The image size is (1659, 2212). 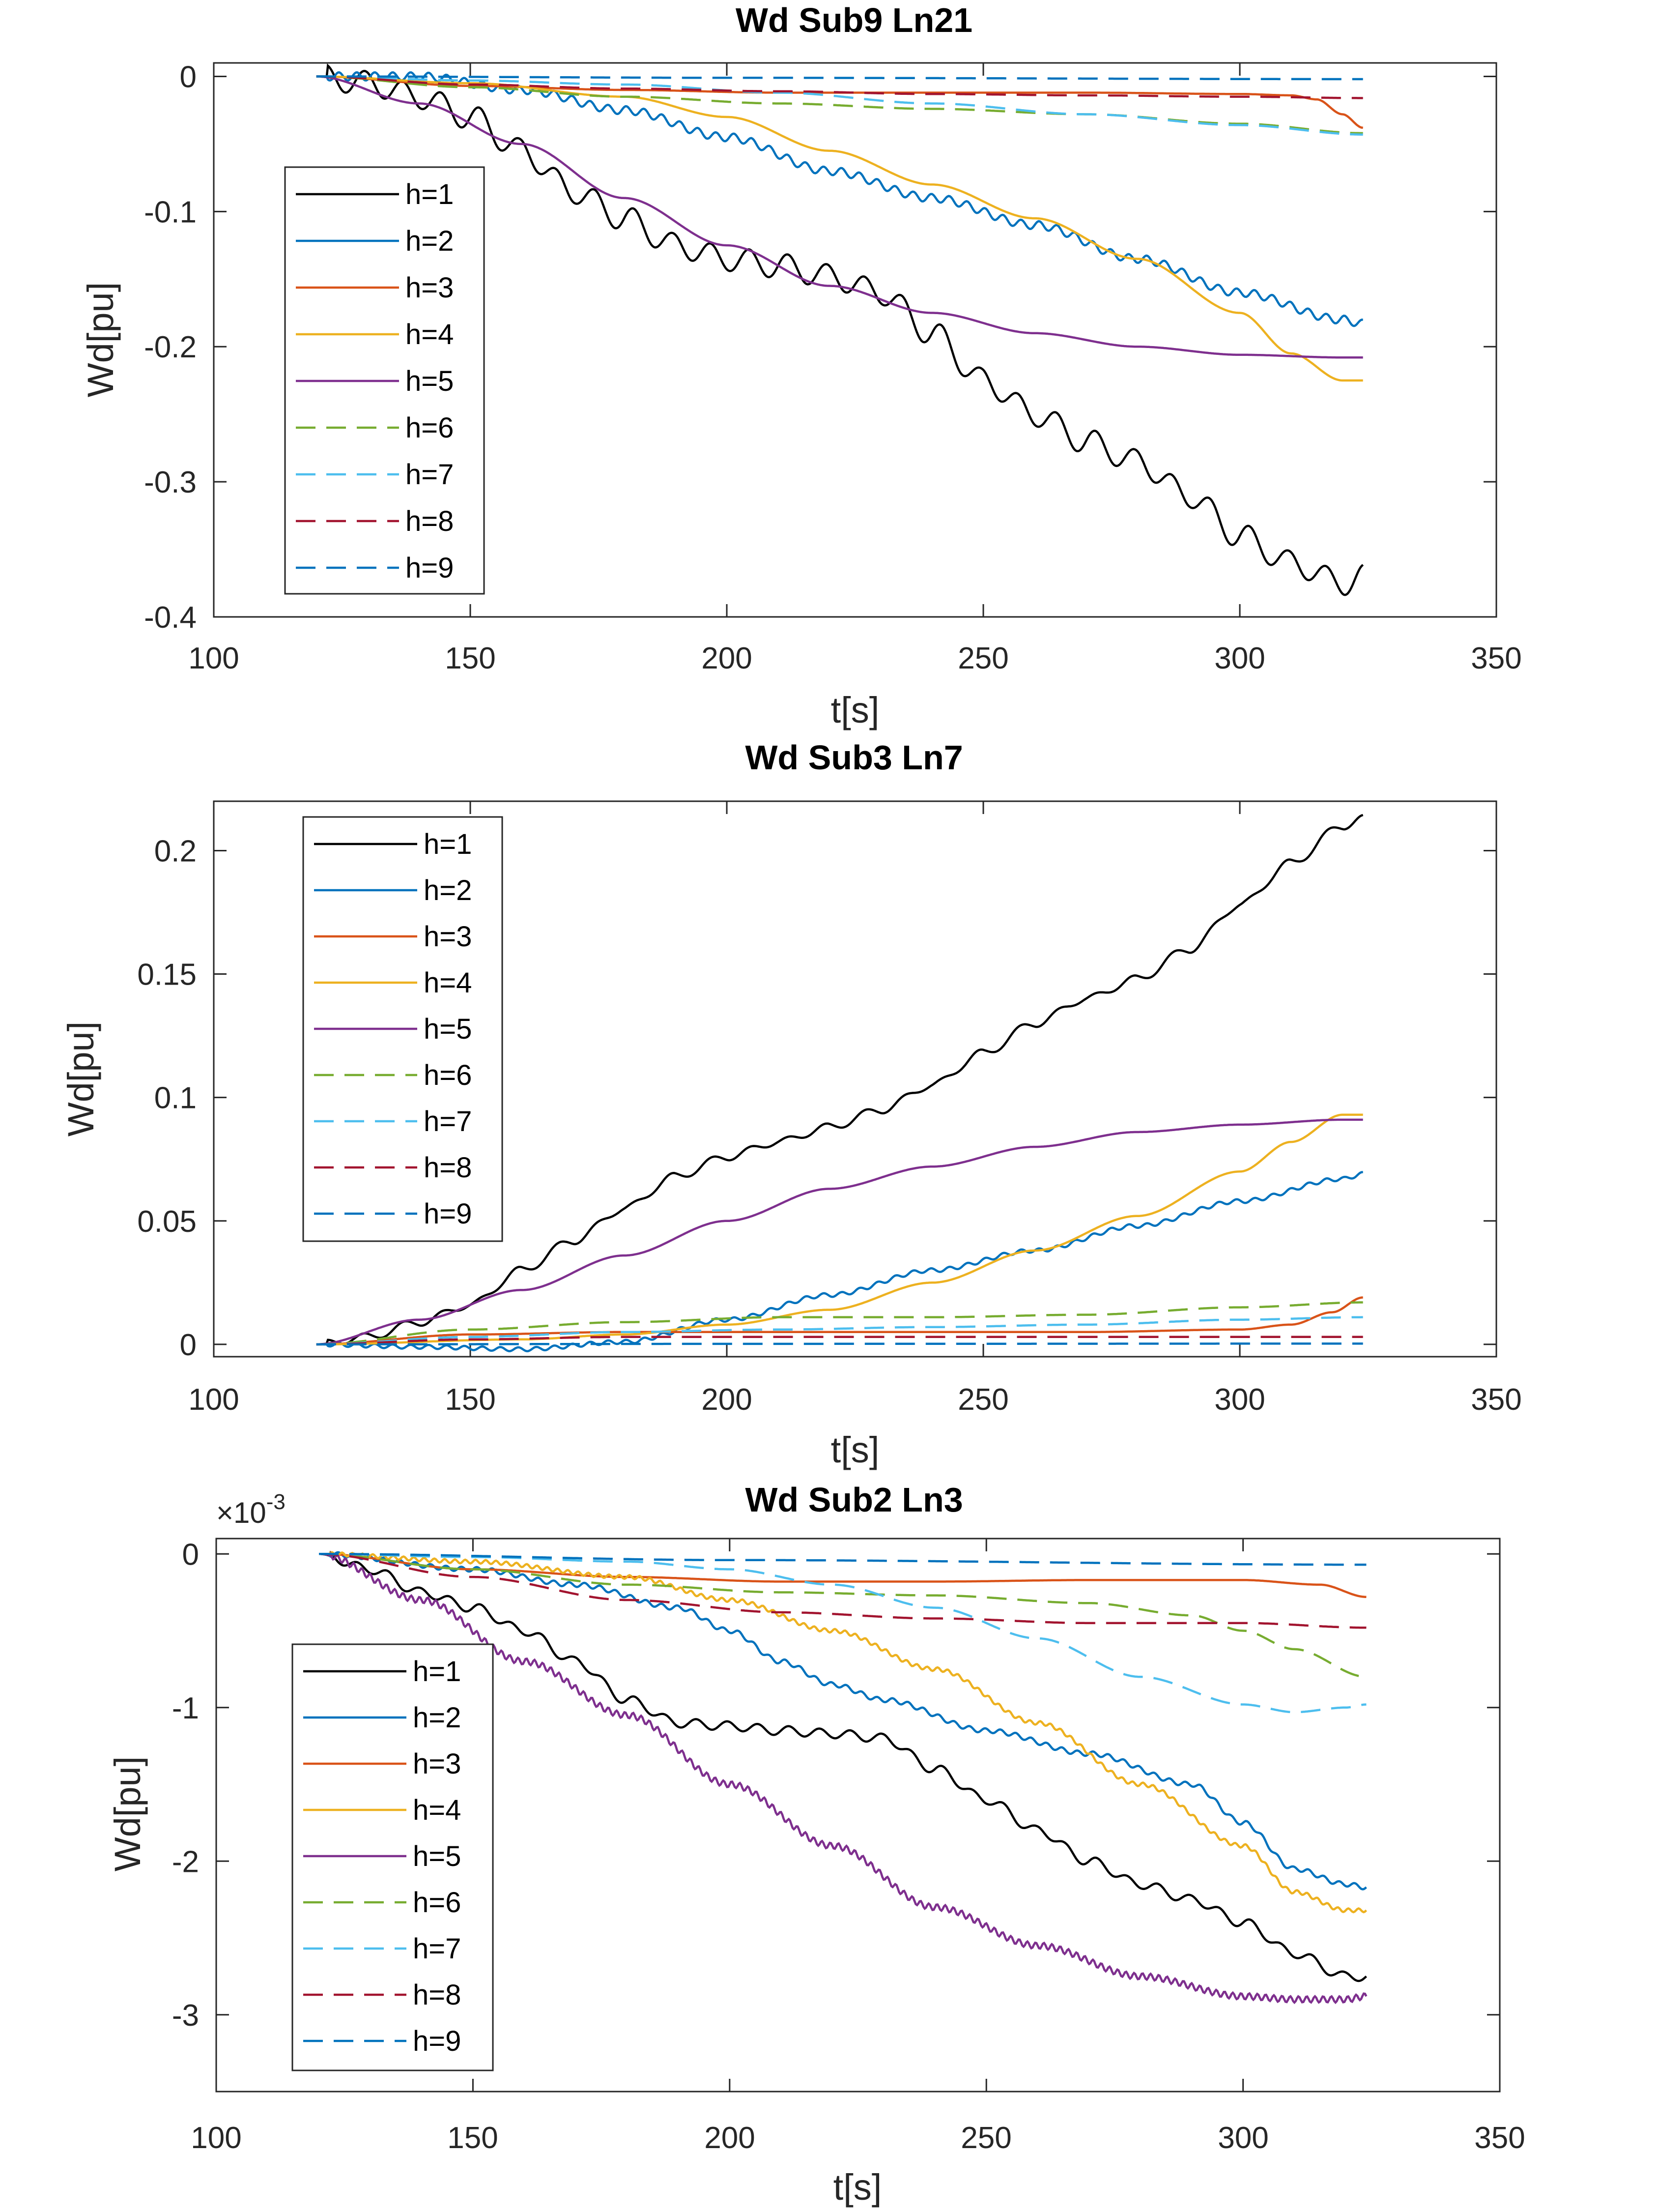 I want to click on y-tick-label: -0.4, so click(x=170, y=618).